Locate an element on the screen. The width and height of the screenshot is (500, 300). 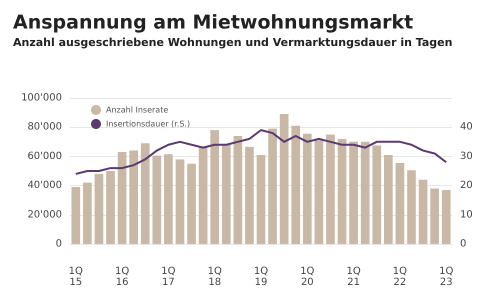
legend-label: Insertionsdauer (r.S.) is located at coordinates (148, 124).